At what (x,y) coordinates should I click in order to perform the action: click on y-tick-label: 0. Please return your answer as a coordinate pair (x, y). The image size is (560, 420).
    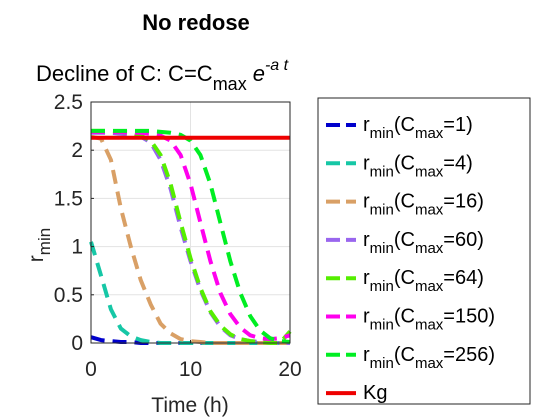
    Looking at the image, I should click on (77, 343).